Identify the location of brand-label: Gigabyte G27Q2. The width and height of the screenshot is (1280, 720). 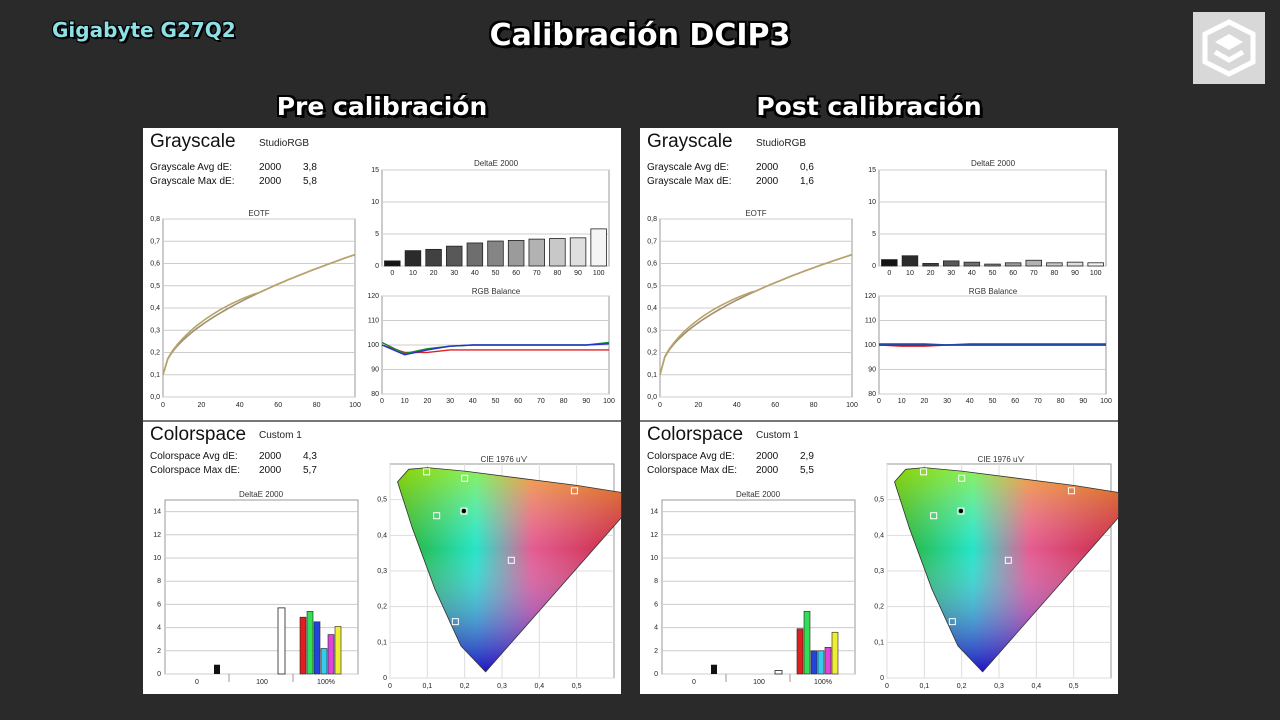
(144, 30).